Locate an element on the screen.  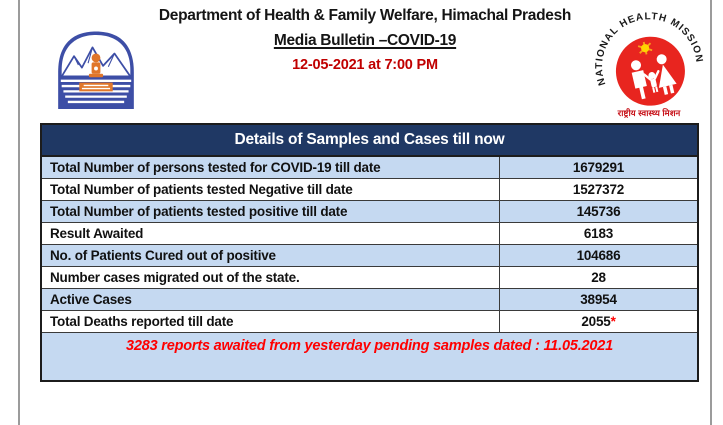
page-right-rule is located at coordinates (711, 212).